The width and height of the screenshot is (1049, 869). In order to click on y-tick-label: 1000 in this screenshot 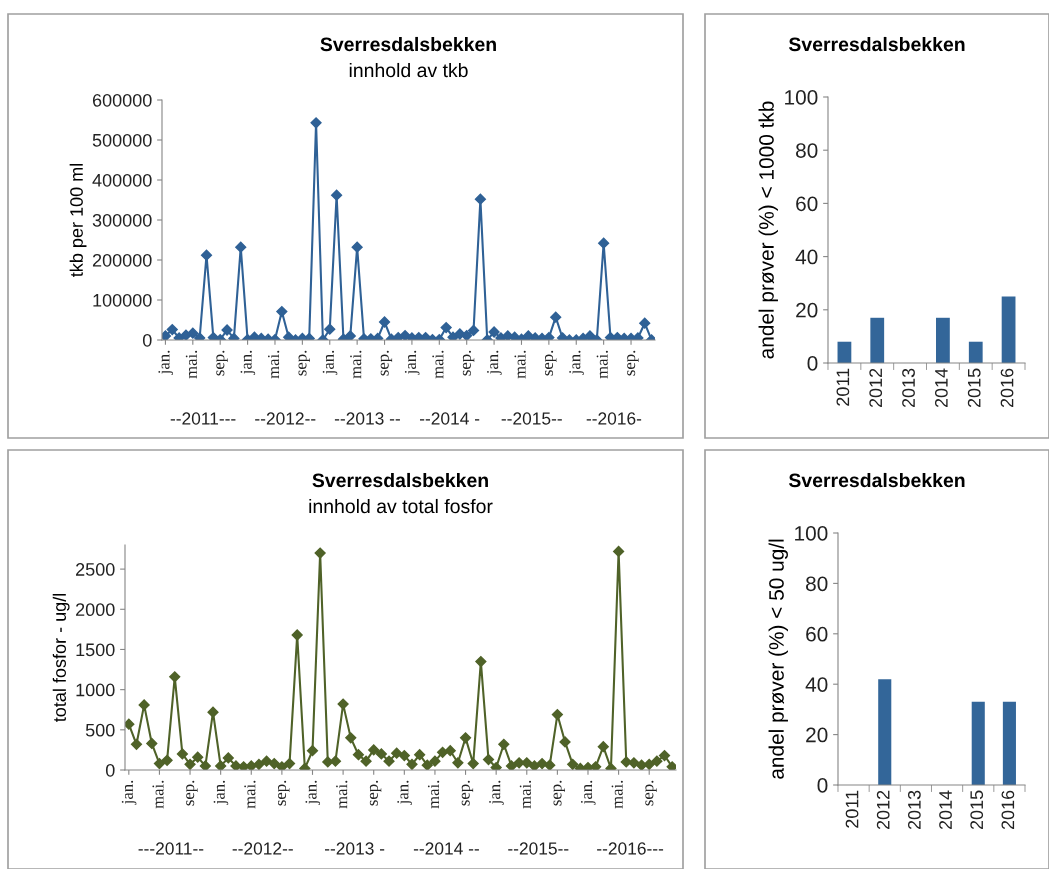, I will do `click(95, 690)`.